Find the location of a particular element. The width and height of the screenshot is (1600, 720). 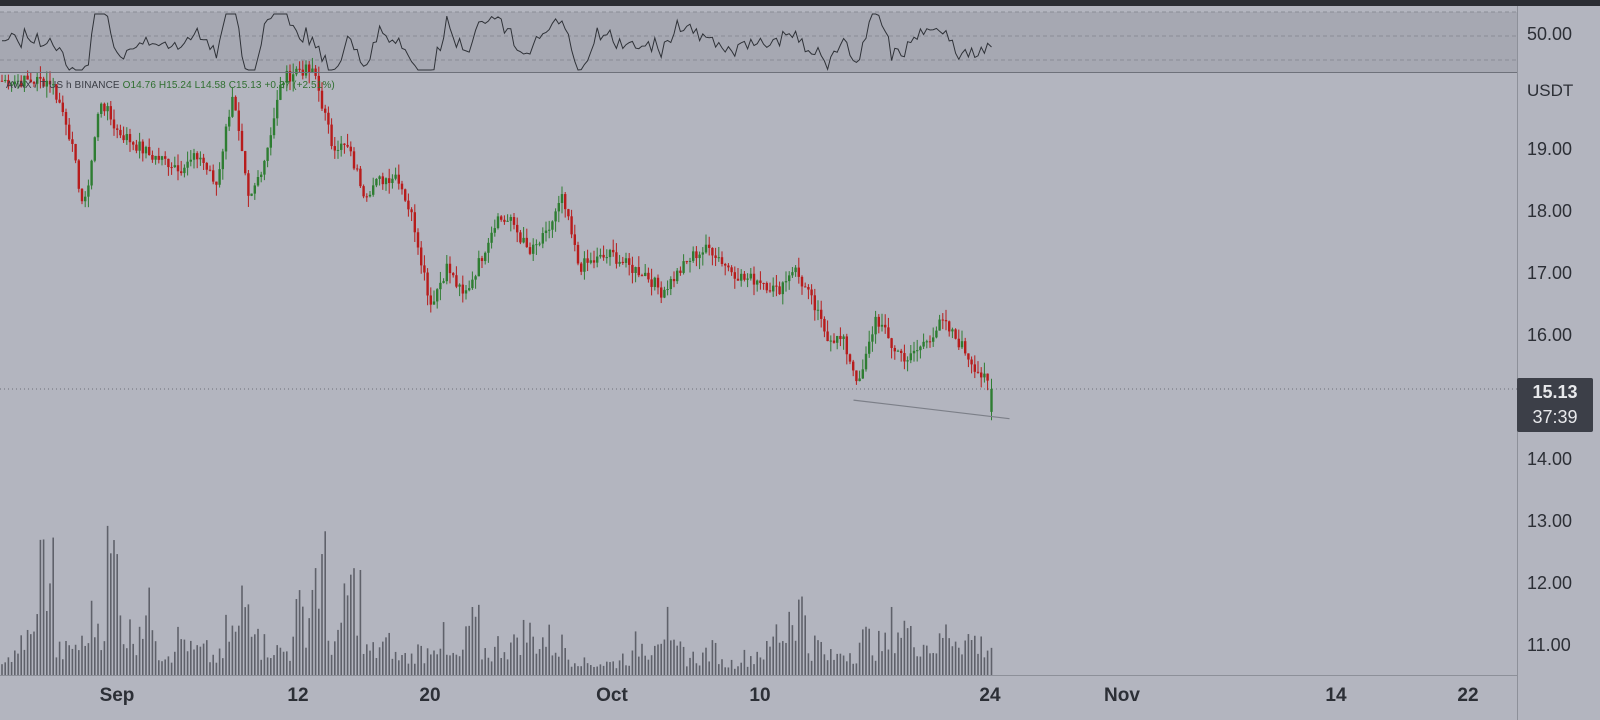

date-label: 22 is located at coordinates (1468, 695).